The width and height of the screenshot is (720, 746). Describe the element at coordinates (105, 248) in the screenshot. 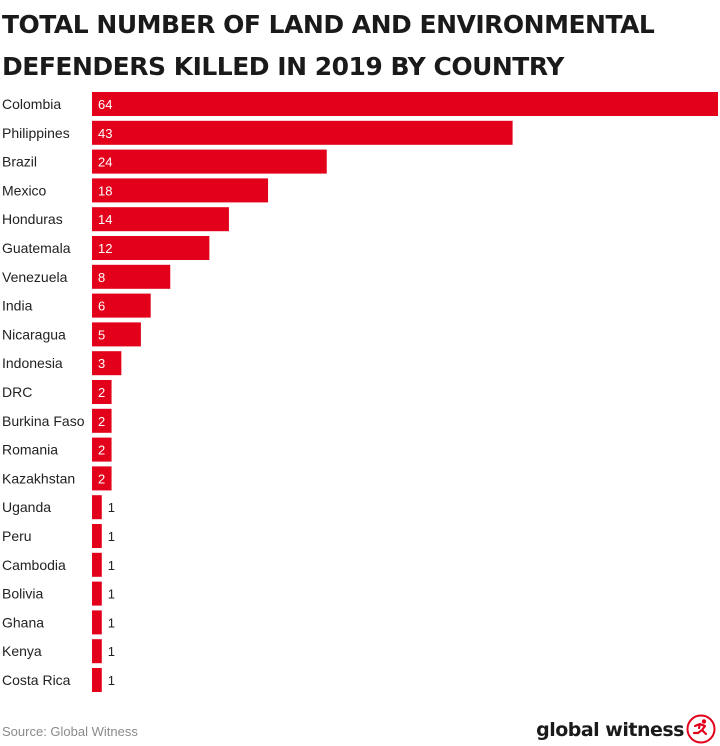

I see `data-label: 12` at that location.